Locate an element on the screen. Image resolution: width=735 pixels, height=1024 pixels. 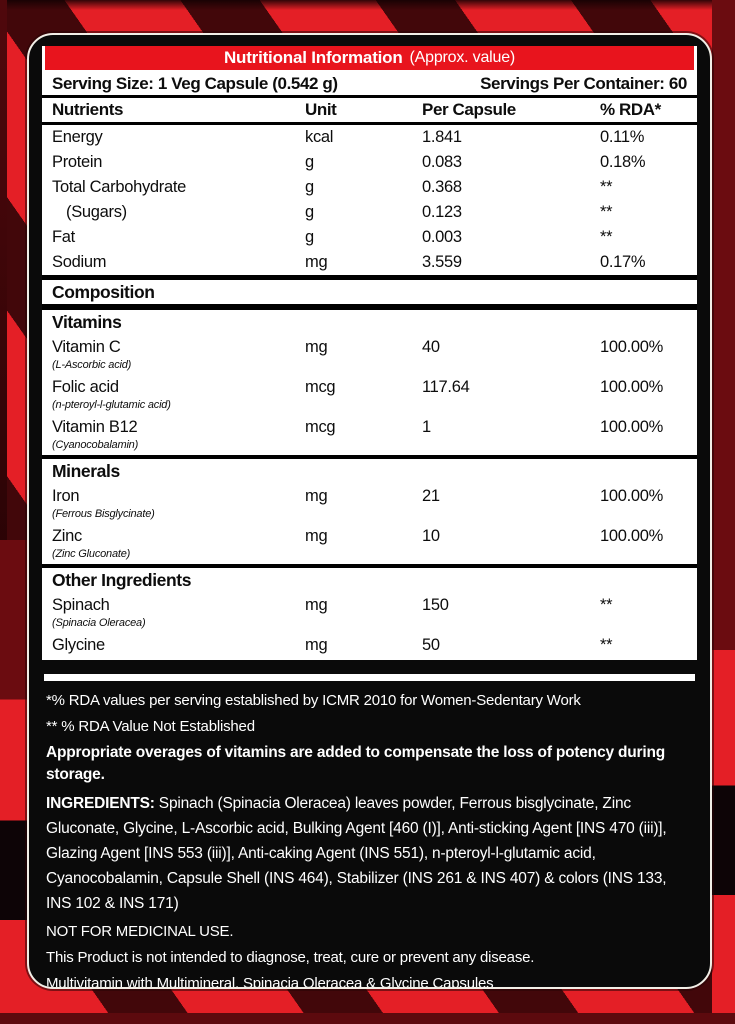
section-title: Composition is located at coordinates (103, 292).